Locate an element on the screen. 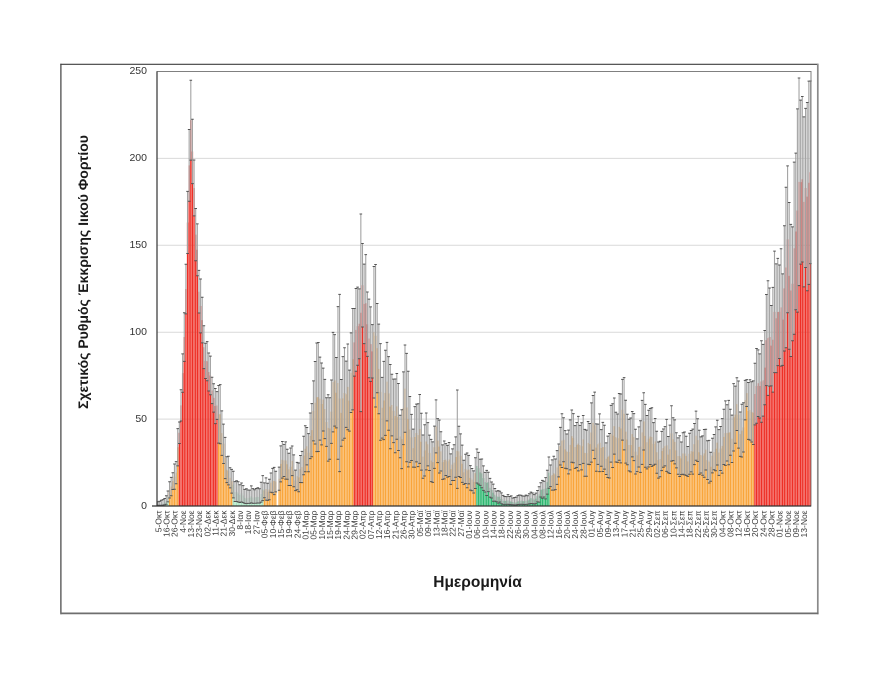  svg-text: 19-Φεβ is located at coordinates (289, 524).